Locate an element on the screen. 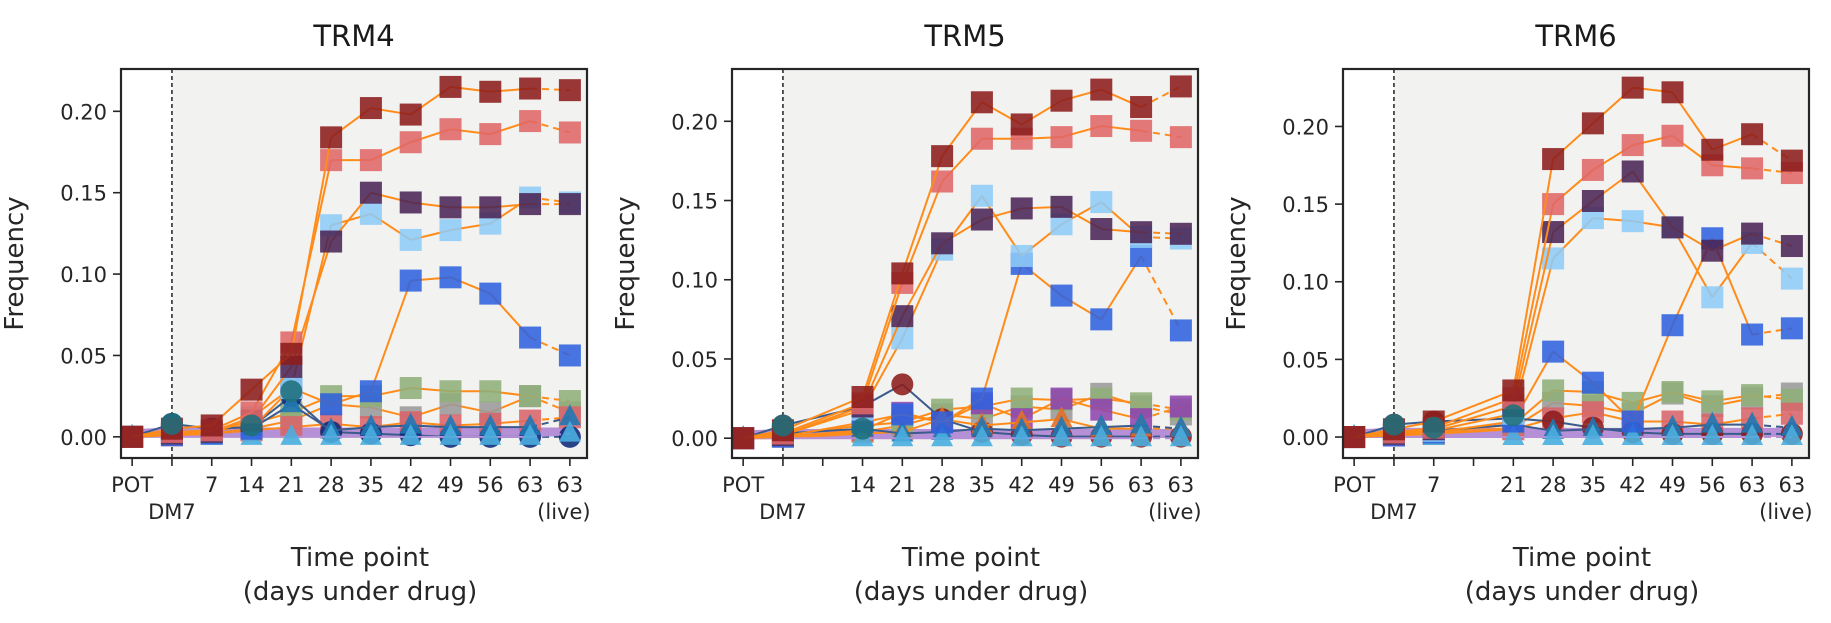 Image resolution: width=1831 pixels, height=623 pixels. y-tick-label: 0.10 is located at coordinates (694, 281).